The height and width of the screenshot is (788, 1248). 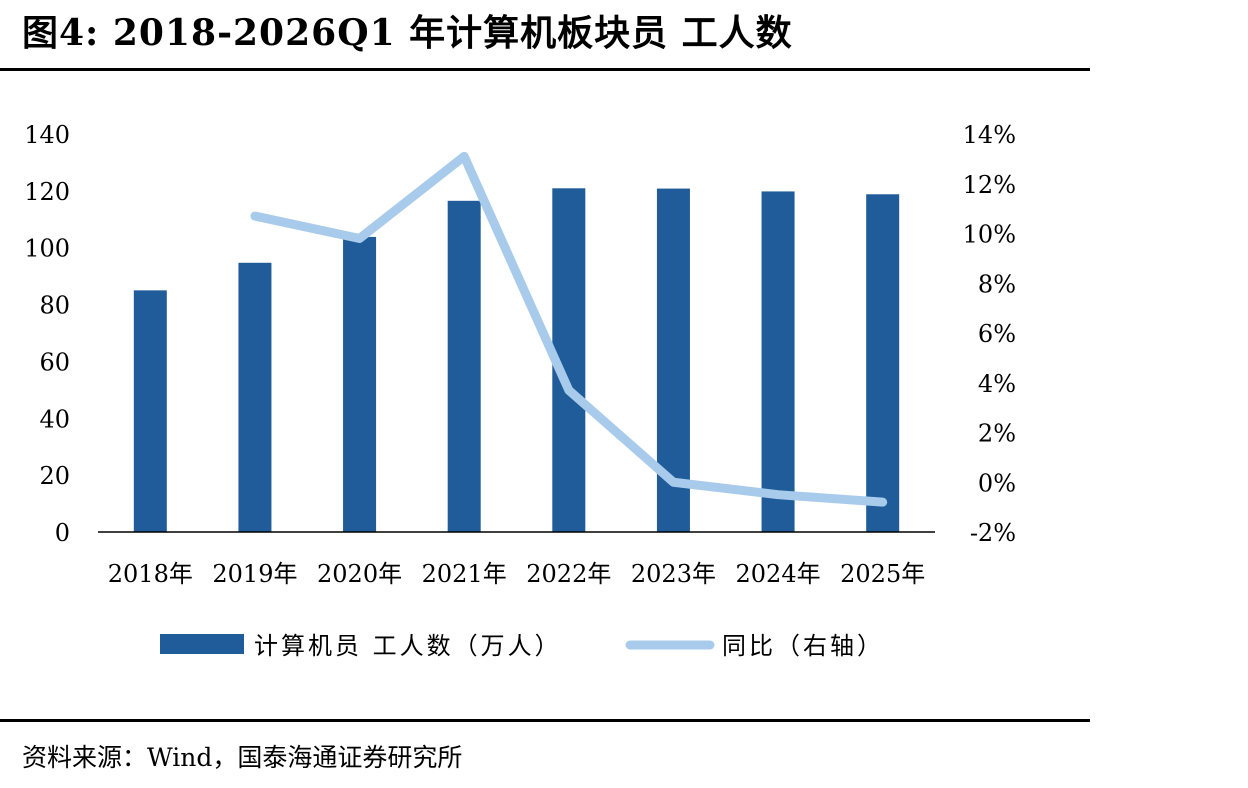 What do you see at coordinates (997, 384) in the screenshot?
I see `right-tick-label: 4%` at bounding box center [997, 384].